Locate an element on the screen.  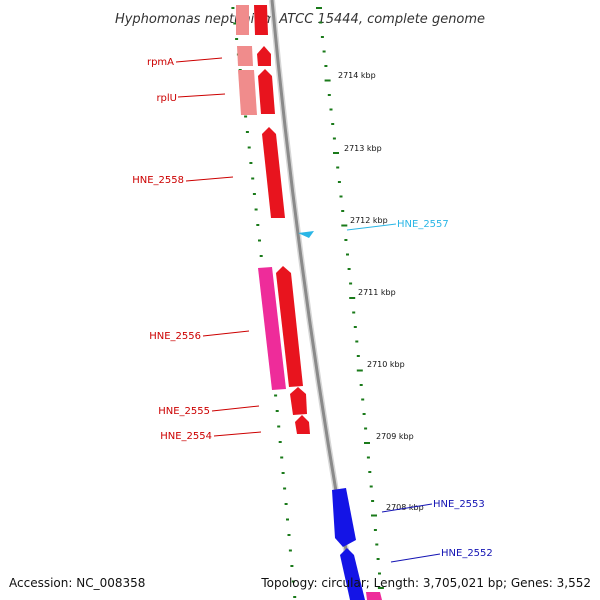
gene-label-HNE_2552: HNE_2552 is located at coordinates (467, 553).